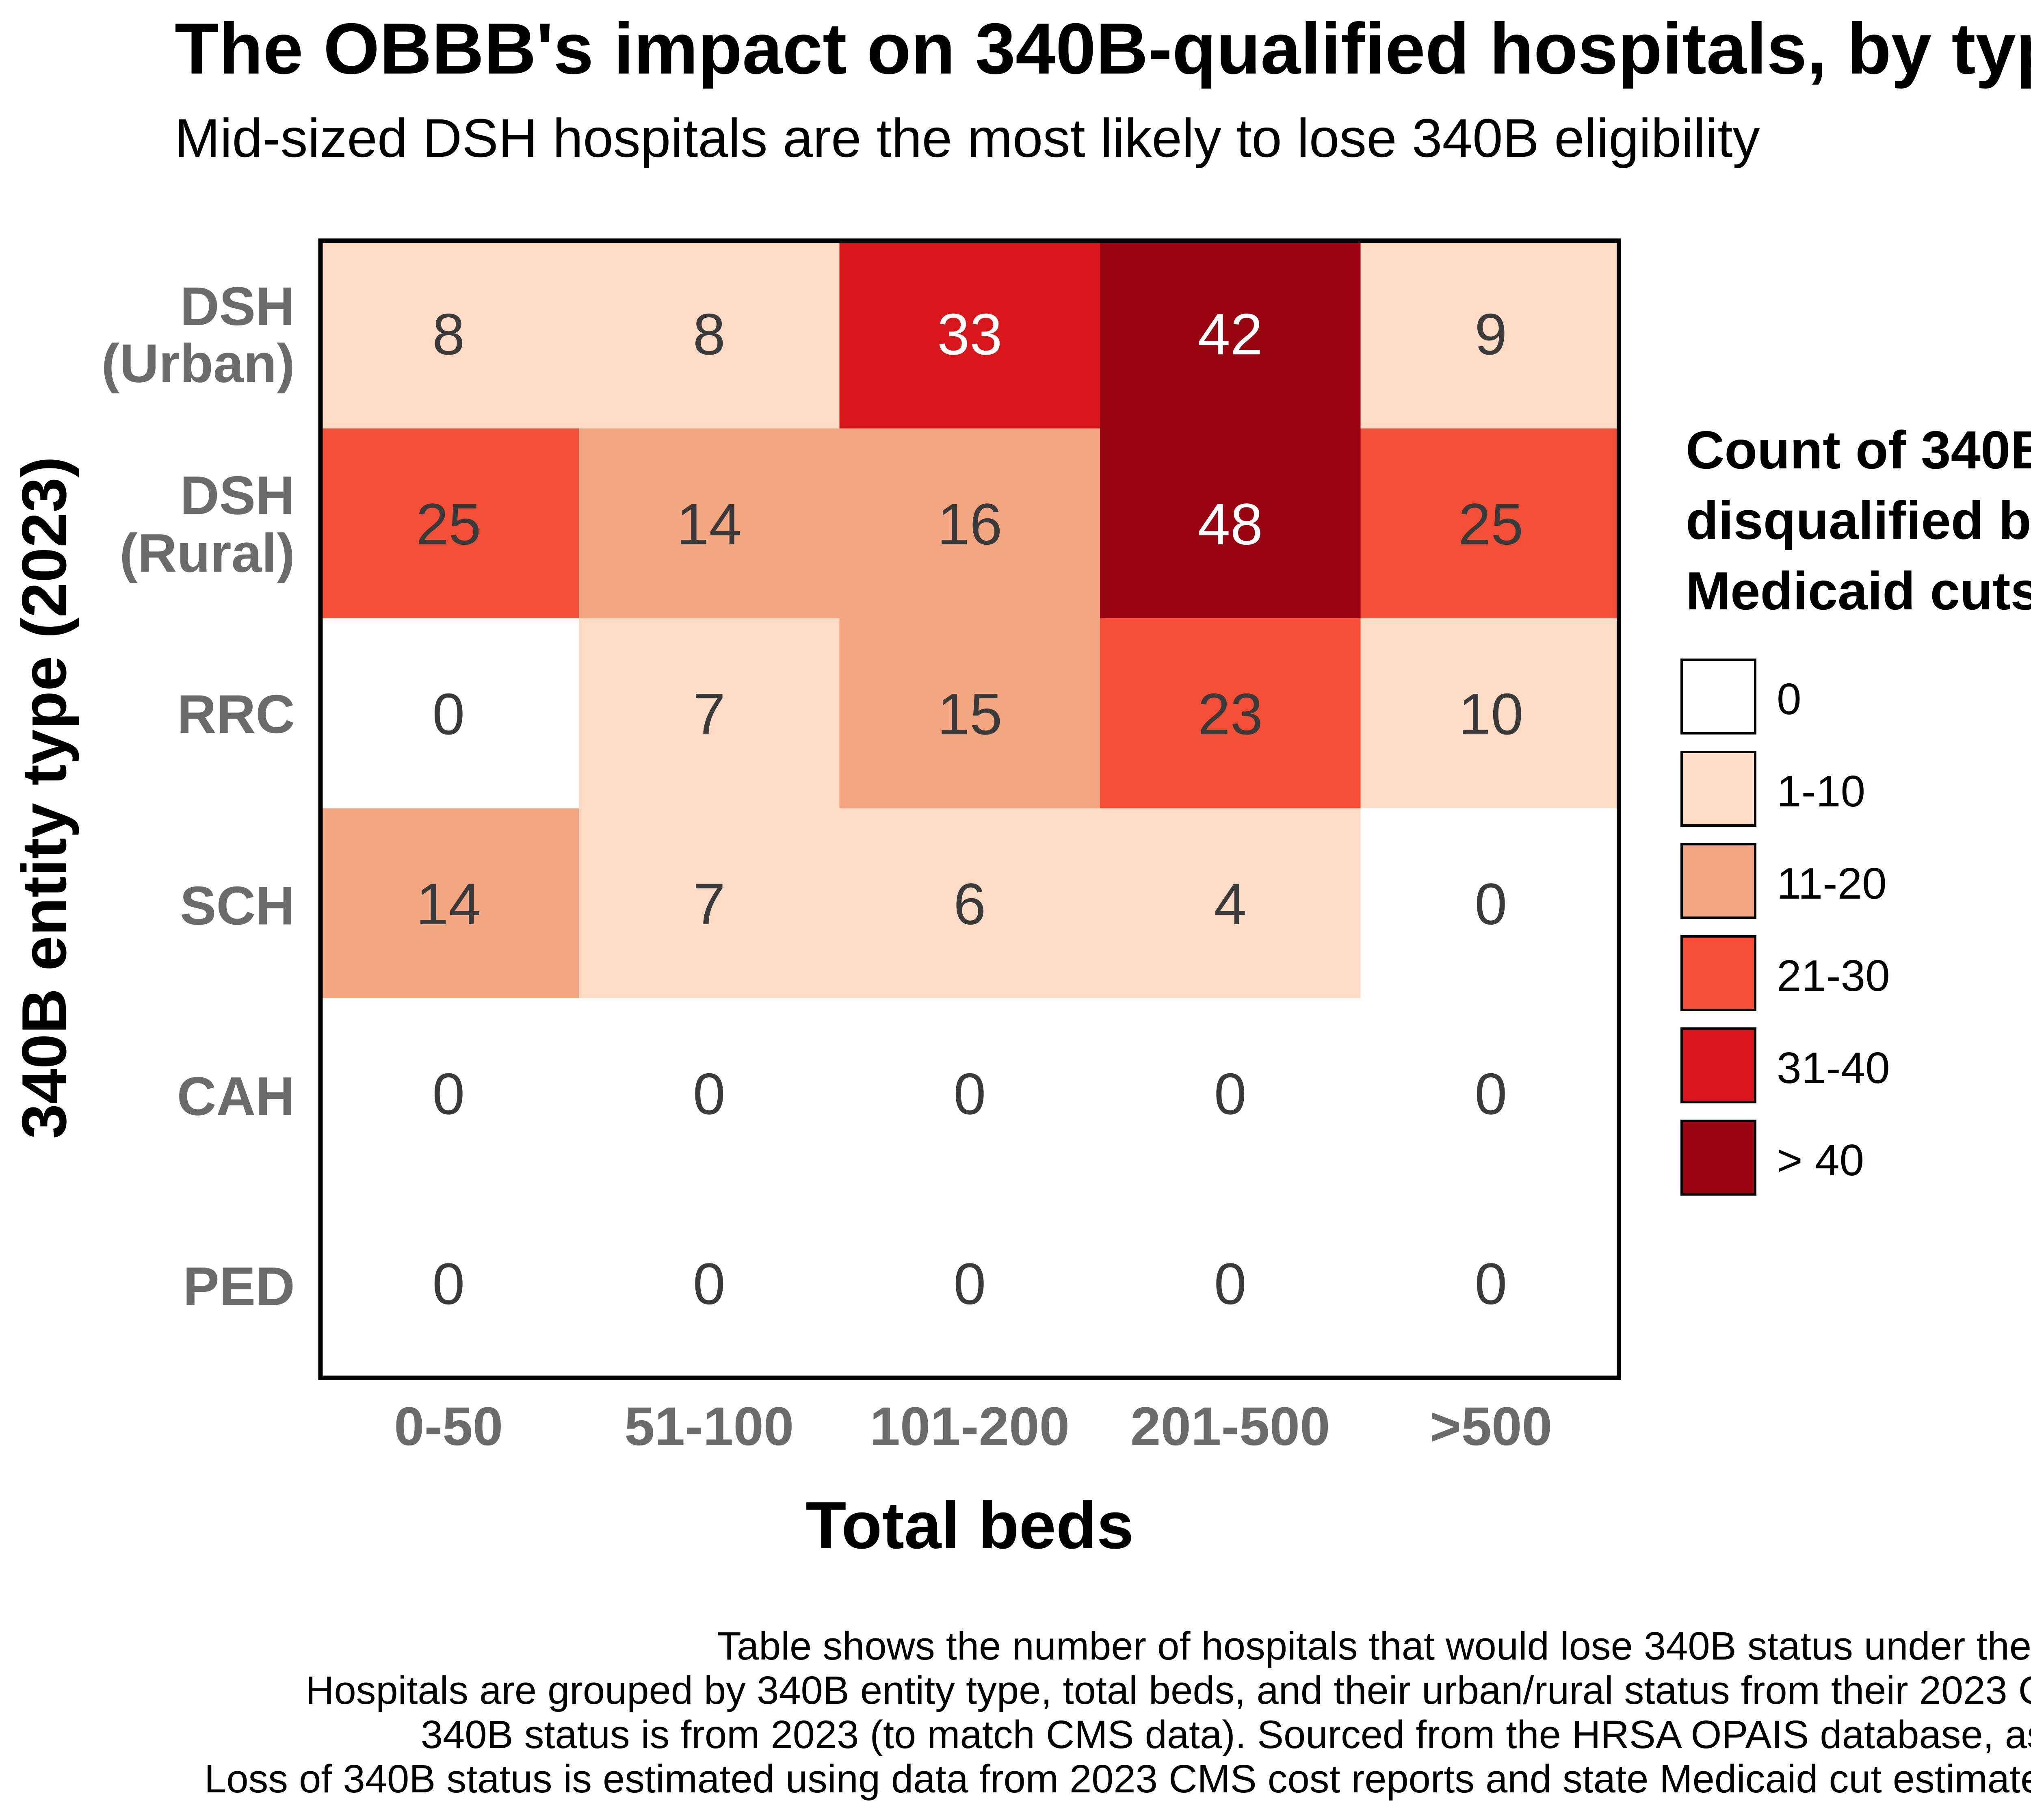 The height and width of the screenshot is (1820, 2031). What do you see at coordinates (969, 524) in the screenshot?
I see `svg-text: 16` at bounding box center [969, 524].